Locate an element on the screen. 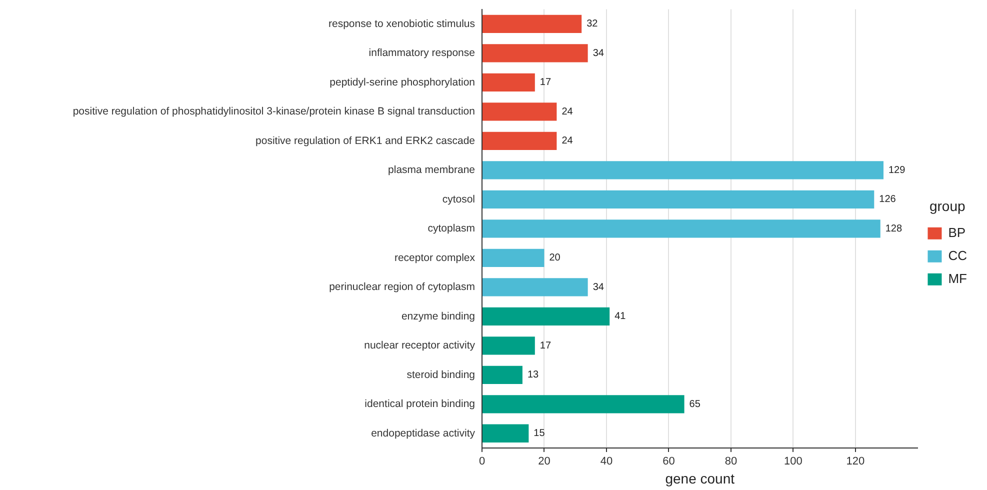 The width and height of the screenshot is (987, 490). y-tick-label: positive regulation of phosphatidylinositol 3-kinase/protein kinase B signal transduction is located at coordinates (274, 112).